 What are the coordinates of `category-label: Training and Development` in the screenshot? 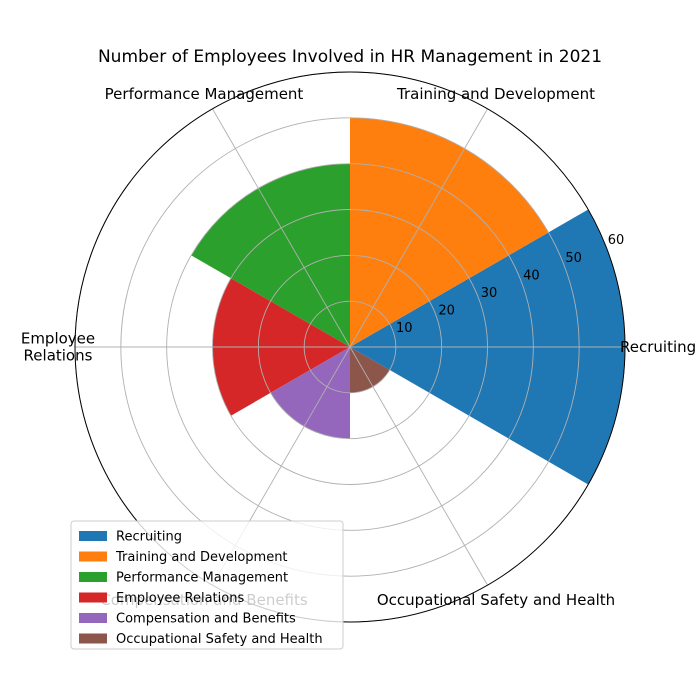 It's located at (495, 94).